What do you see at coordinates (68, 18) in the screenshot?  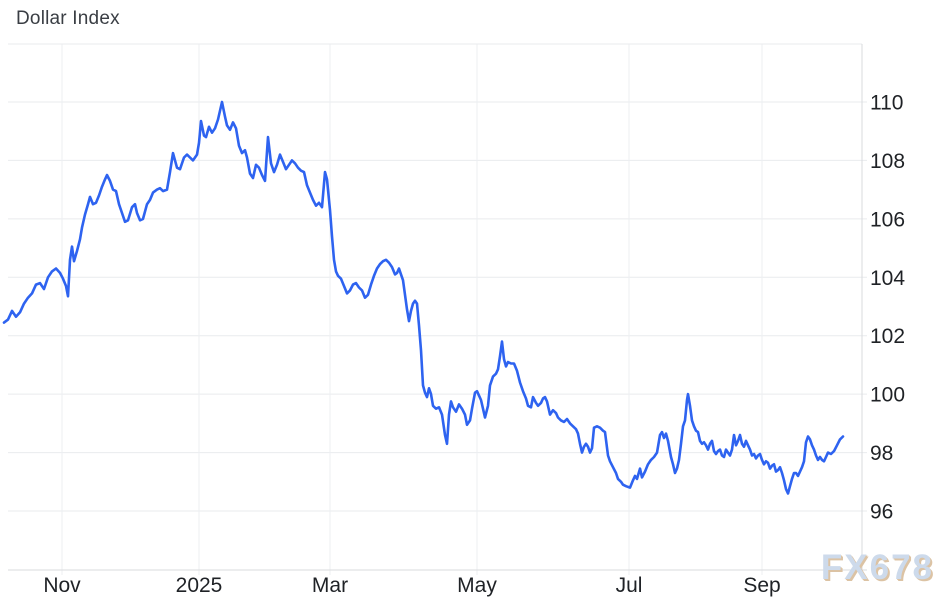 I see `chart-title: Dollar Index` at bounding box center [68, 18].